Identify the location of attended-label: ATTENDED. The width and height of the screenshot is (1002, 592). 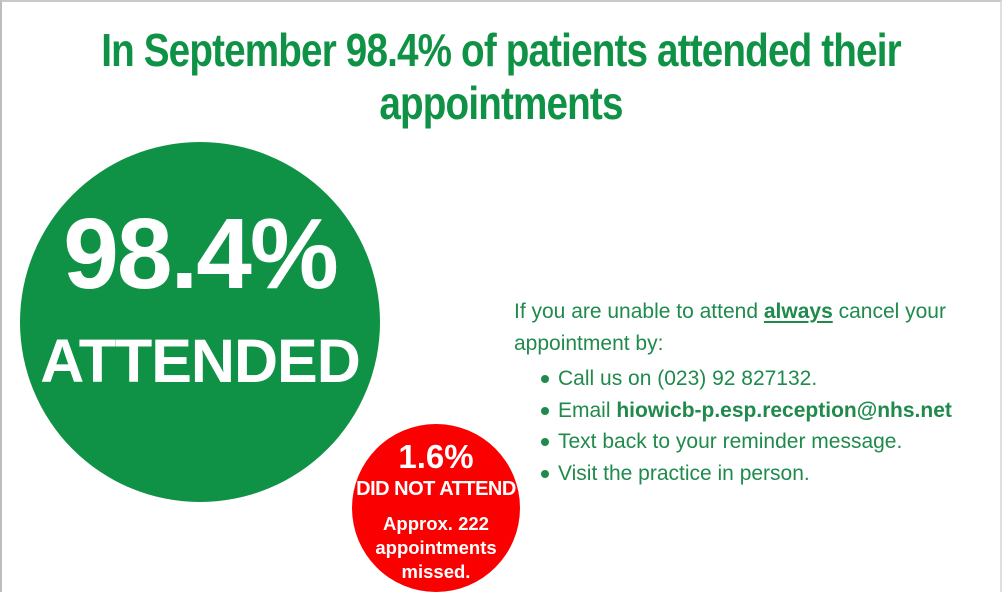
(200, 361).